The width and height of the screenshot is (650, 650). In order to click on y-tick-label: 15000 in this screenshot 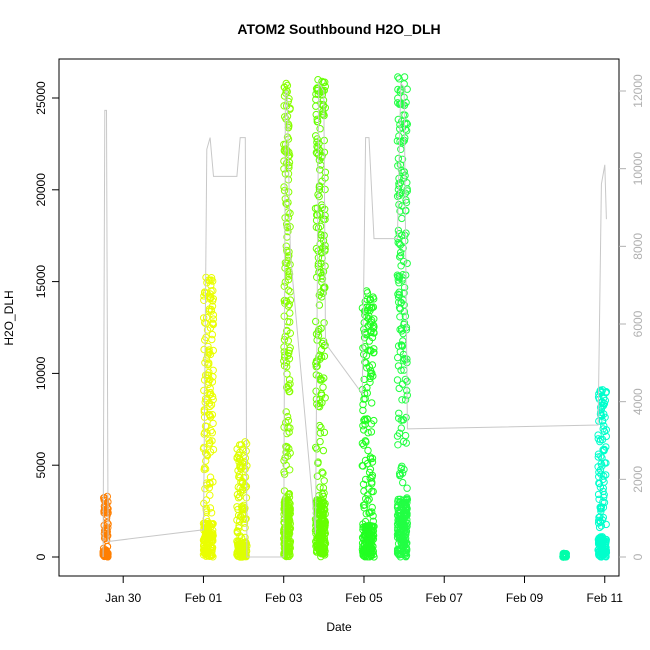, I will do `click(41, 282)`.